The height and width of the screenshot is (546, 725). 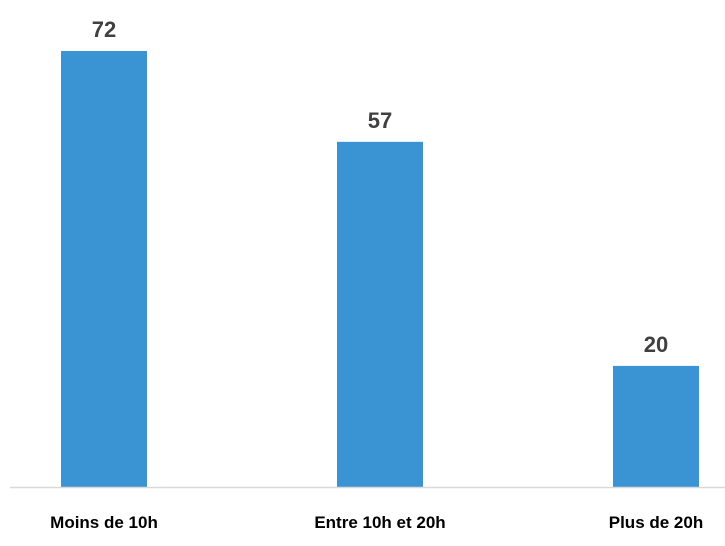 What do you see at coordinates (379, 522) in the screenshot?
I see `x-tick-label-2: Entre 10h et 20h` at bounding box center [379, 522].